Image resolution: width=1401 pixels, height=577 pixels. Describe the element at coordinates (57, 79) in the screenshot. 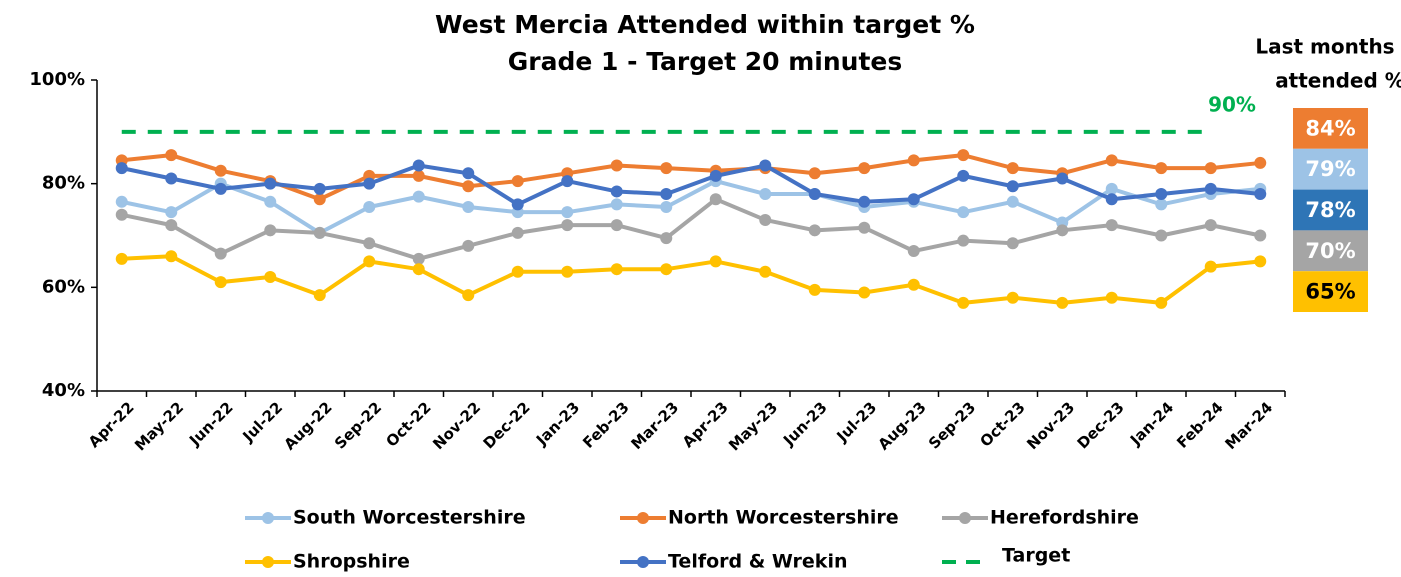

I see `y-tick-label: 100%` at that location.